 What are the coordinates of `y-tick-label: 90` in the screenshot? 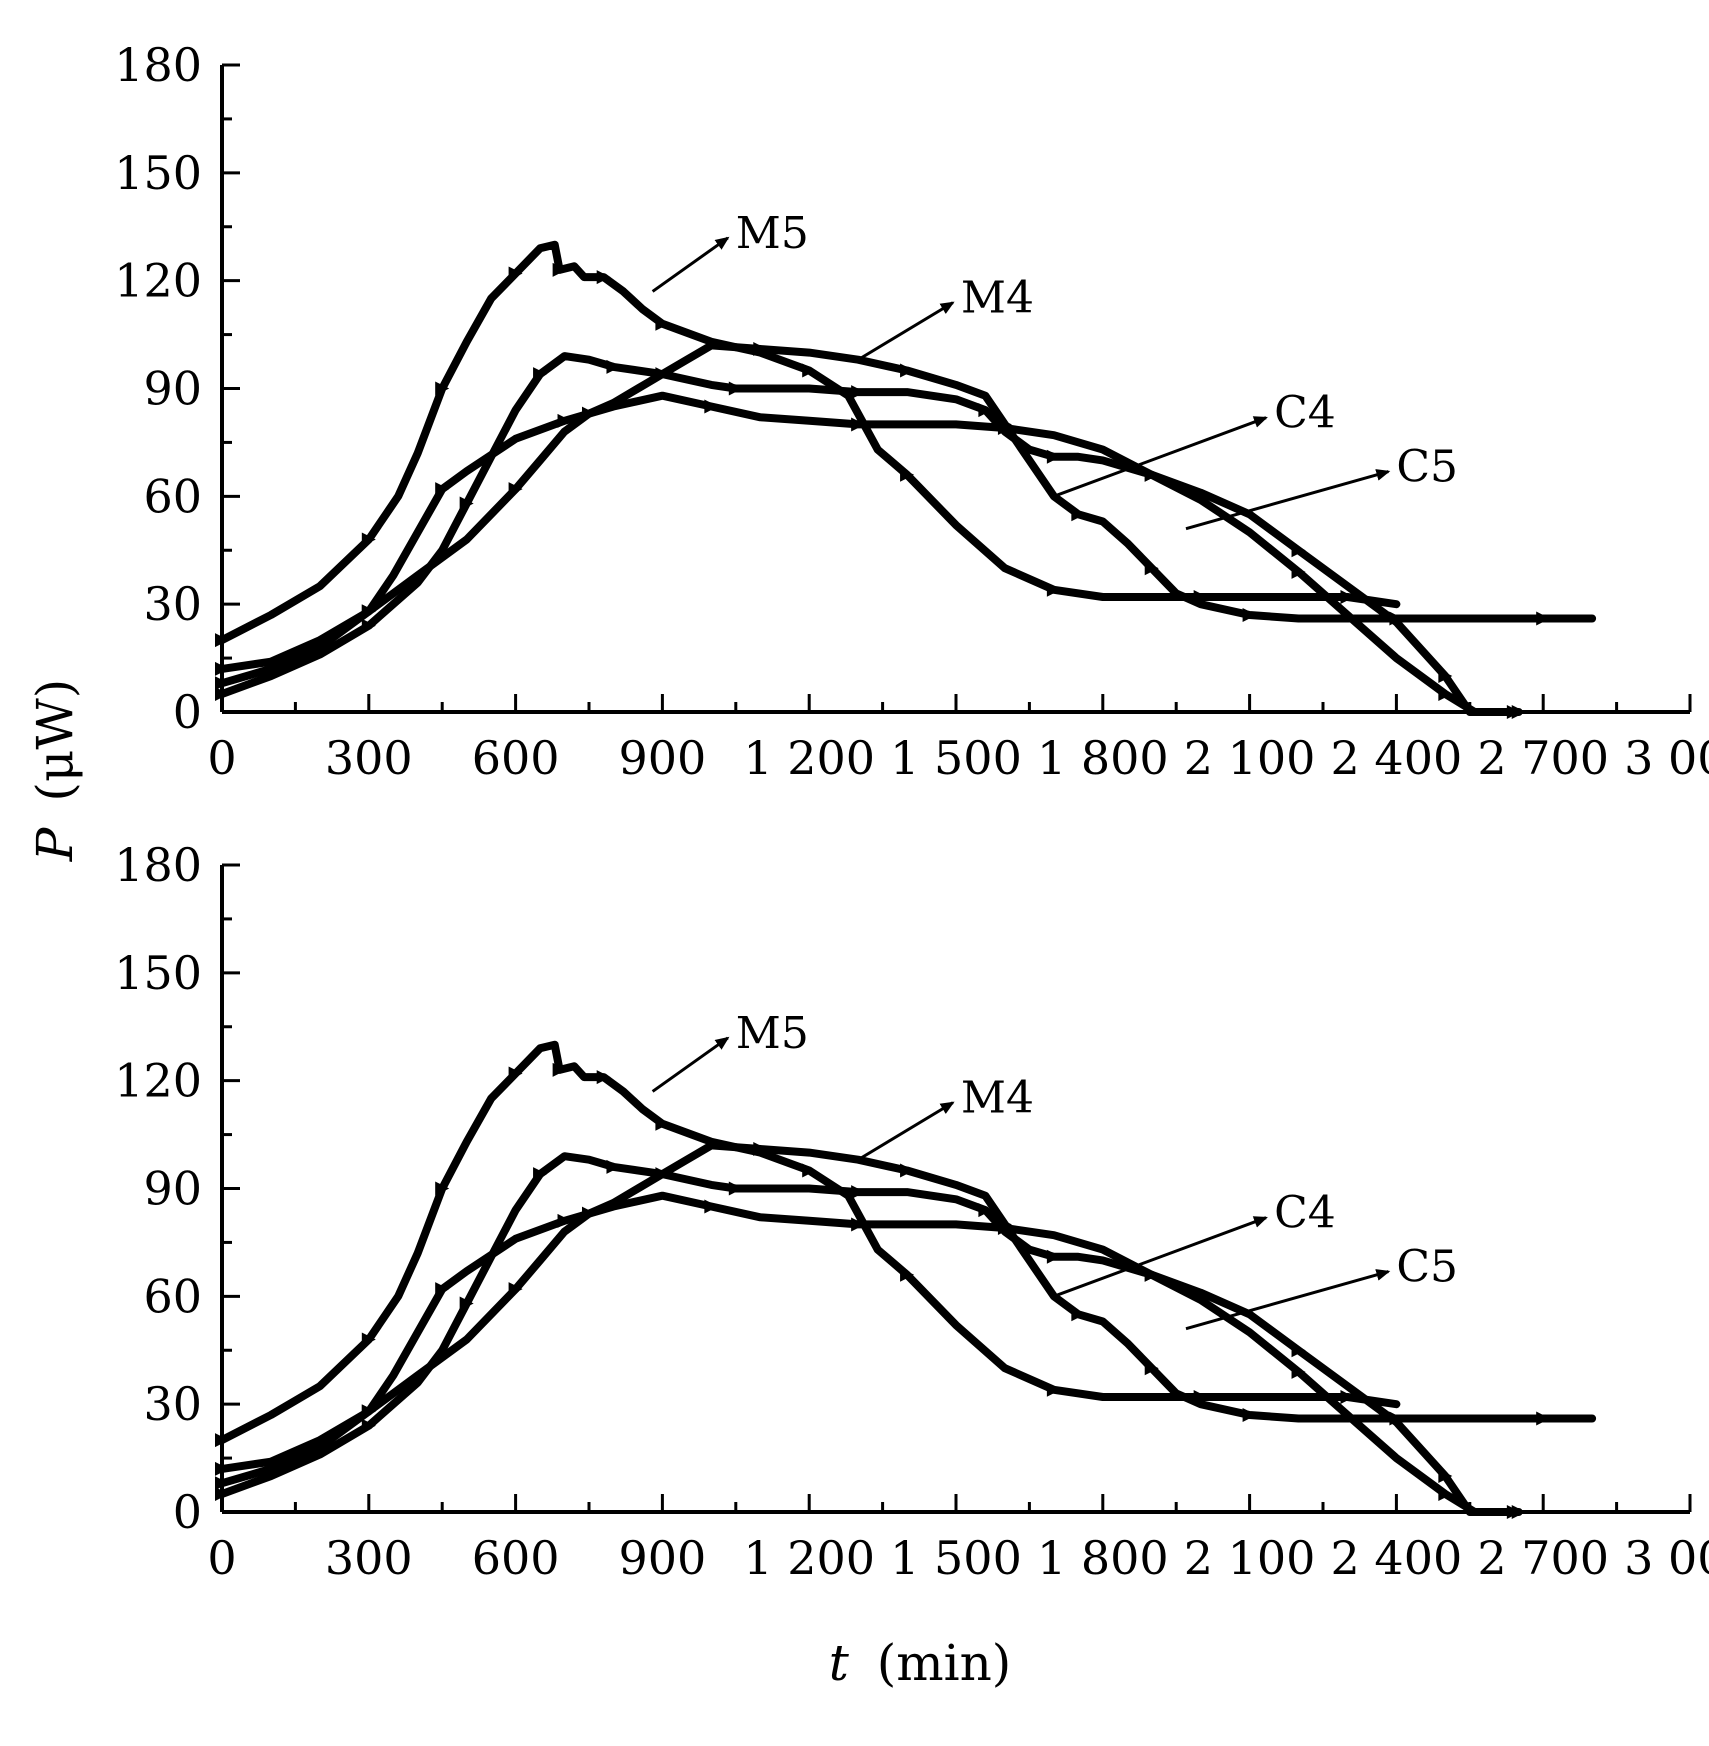 It's located at (172, 389).